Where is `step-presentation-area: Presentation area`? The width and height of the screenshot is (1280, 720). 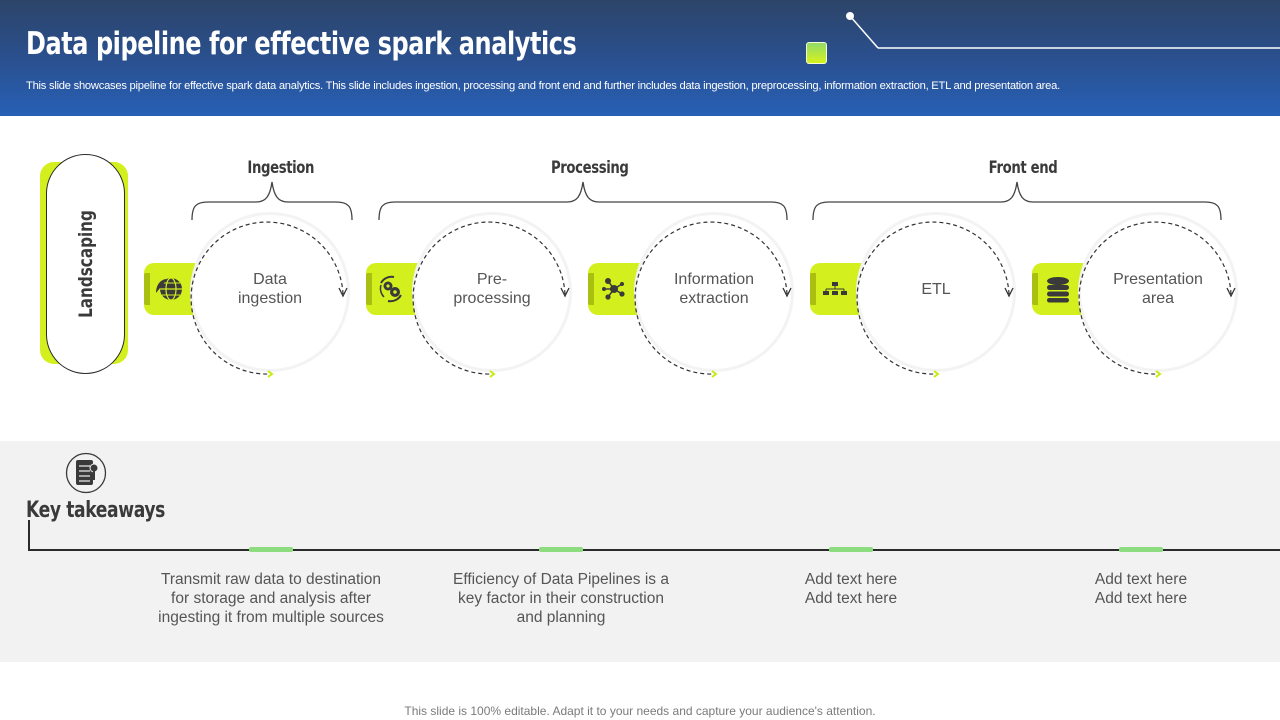 step-presentation-area: Presentation area is located at coordinates (1147, 297).